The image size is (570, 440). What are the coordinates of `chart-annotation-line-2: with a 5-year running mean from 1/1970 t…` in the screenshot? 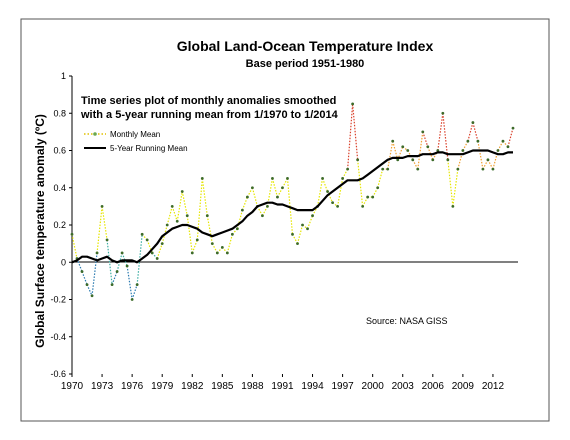 It's located at (209, 115).